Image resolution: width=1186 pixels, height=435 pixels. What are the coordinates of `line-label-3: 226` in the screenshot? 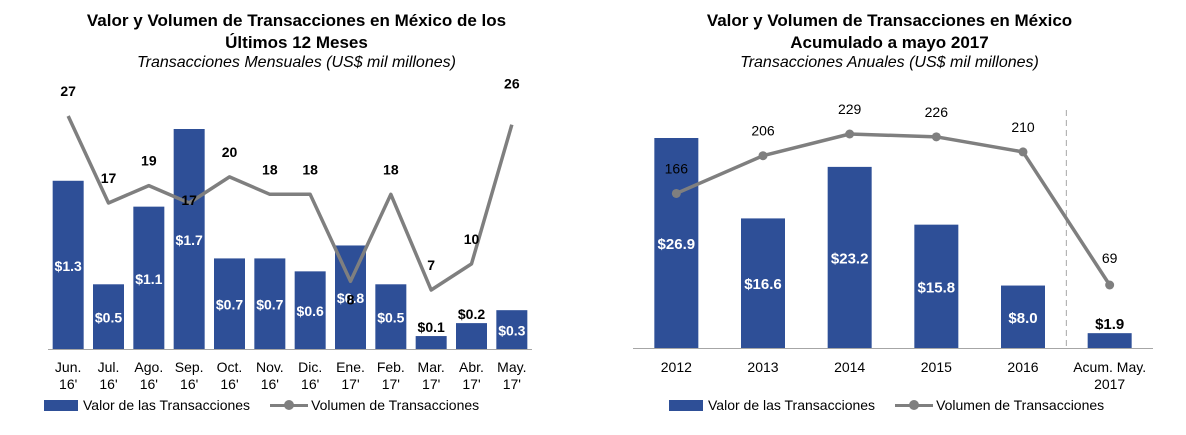 It's located at (937, 112).